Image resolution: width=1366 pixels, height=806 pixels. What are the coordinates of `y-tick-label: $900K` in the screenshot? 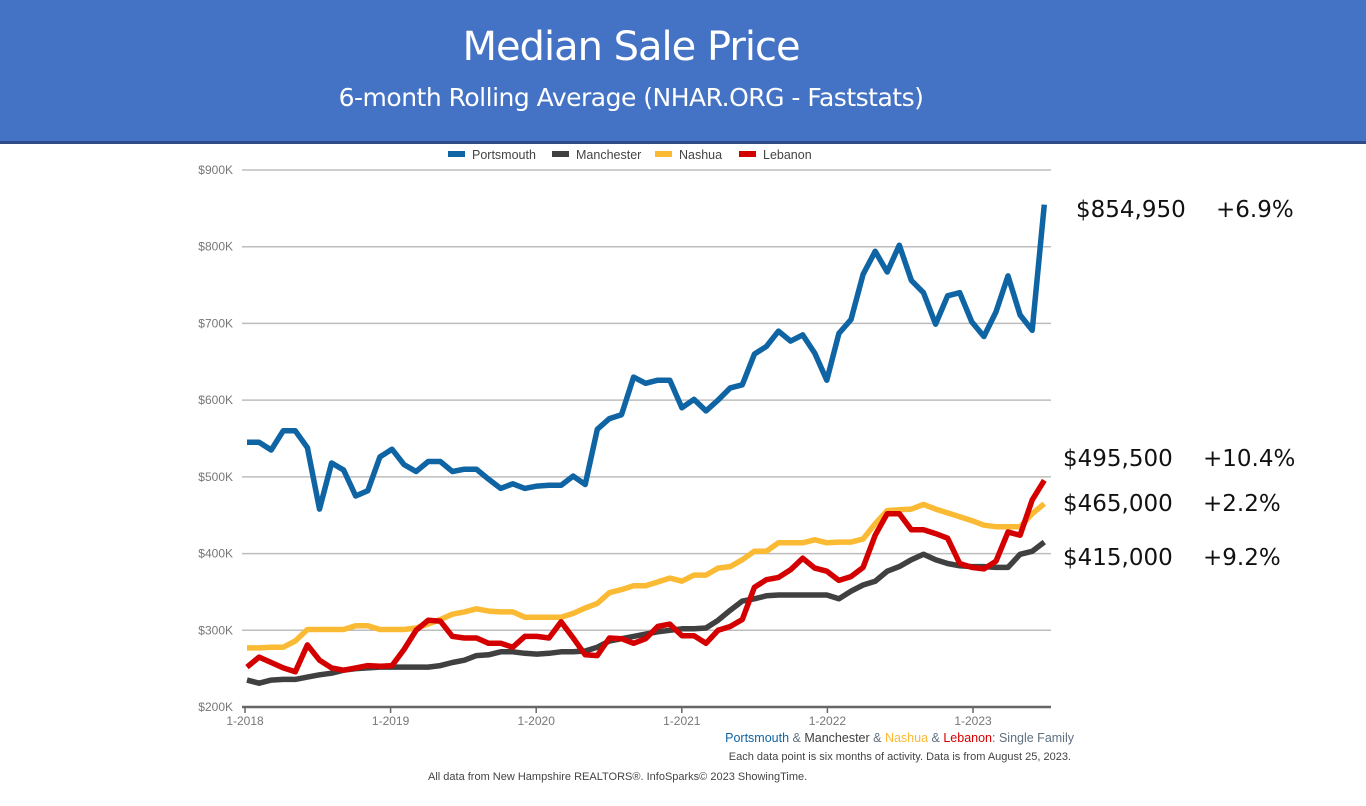 It's located at (215, 170).